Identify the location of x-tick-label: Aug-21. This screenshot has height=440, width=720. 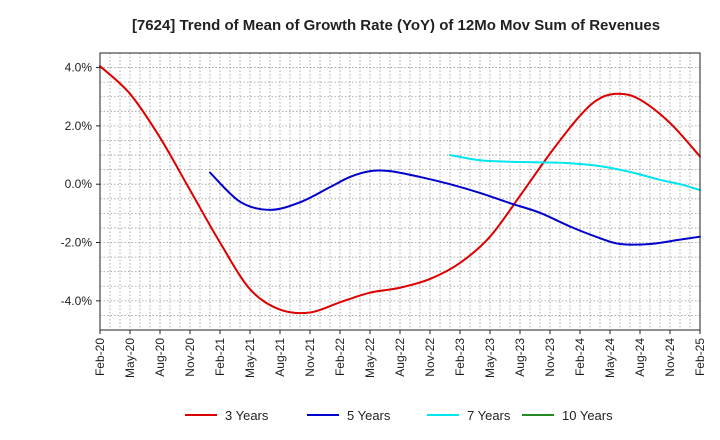
(280, 357).